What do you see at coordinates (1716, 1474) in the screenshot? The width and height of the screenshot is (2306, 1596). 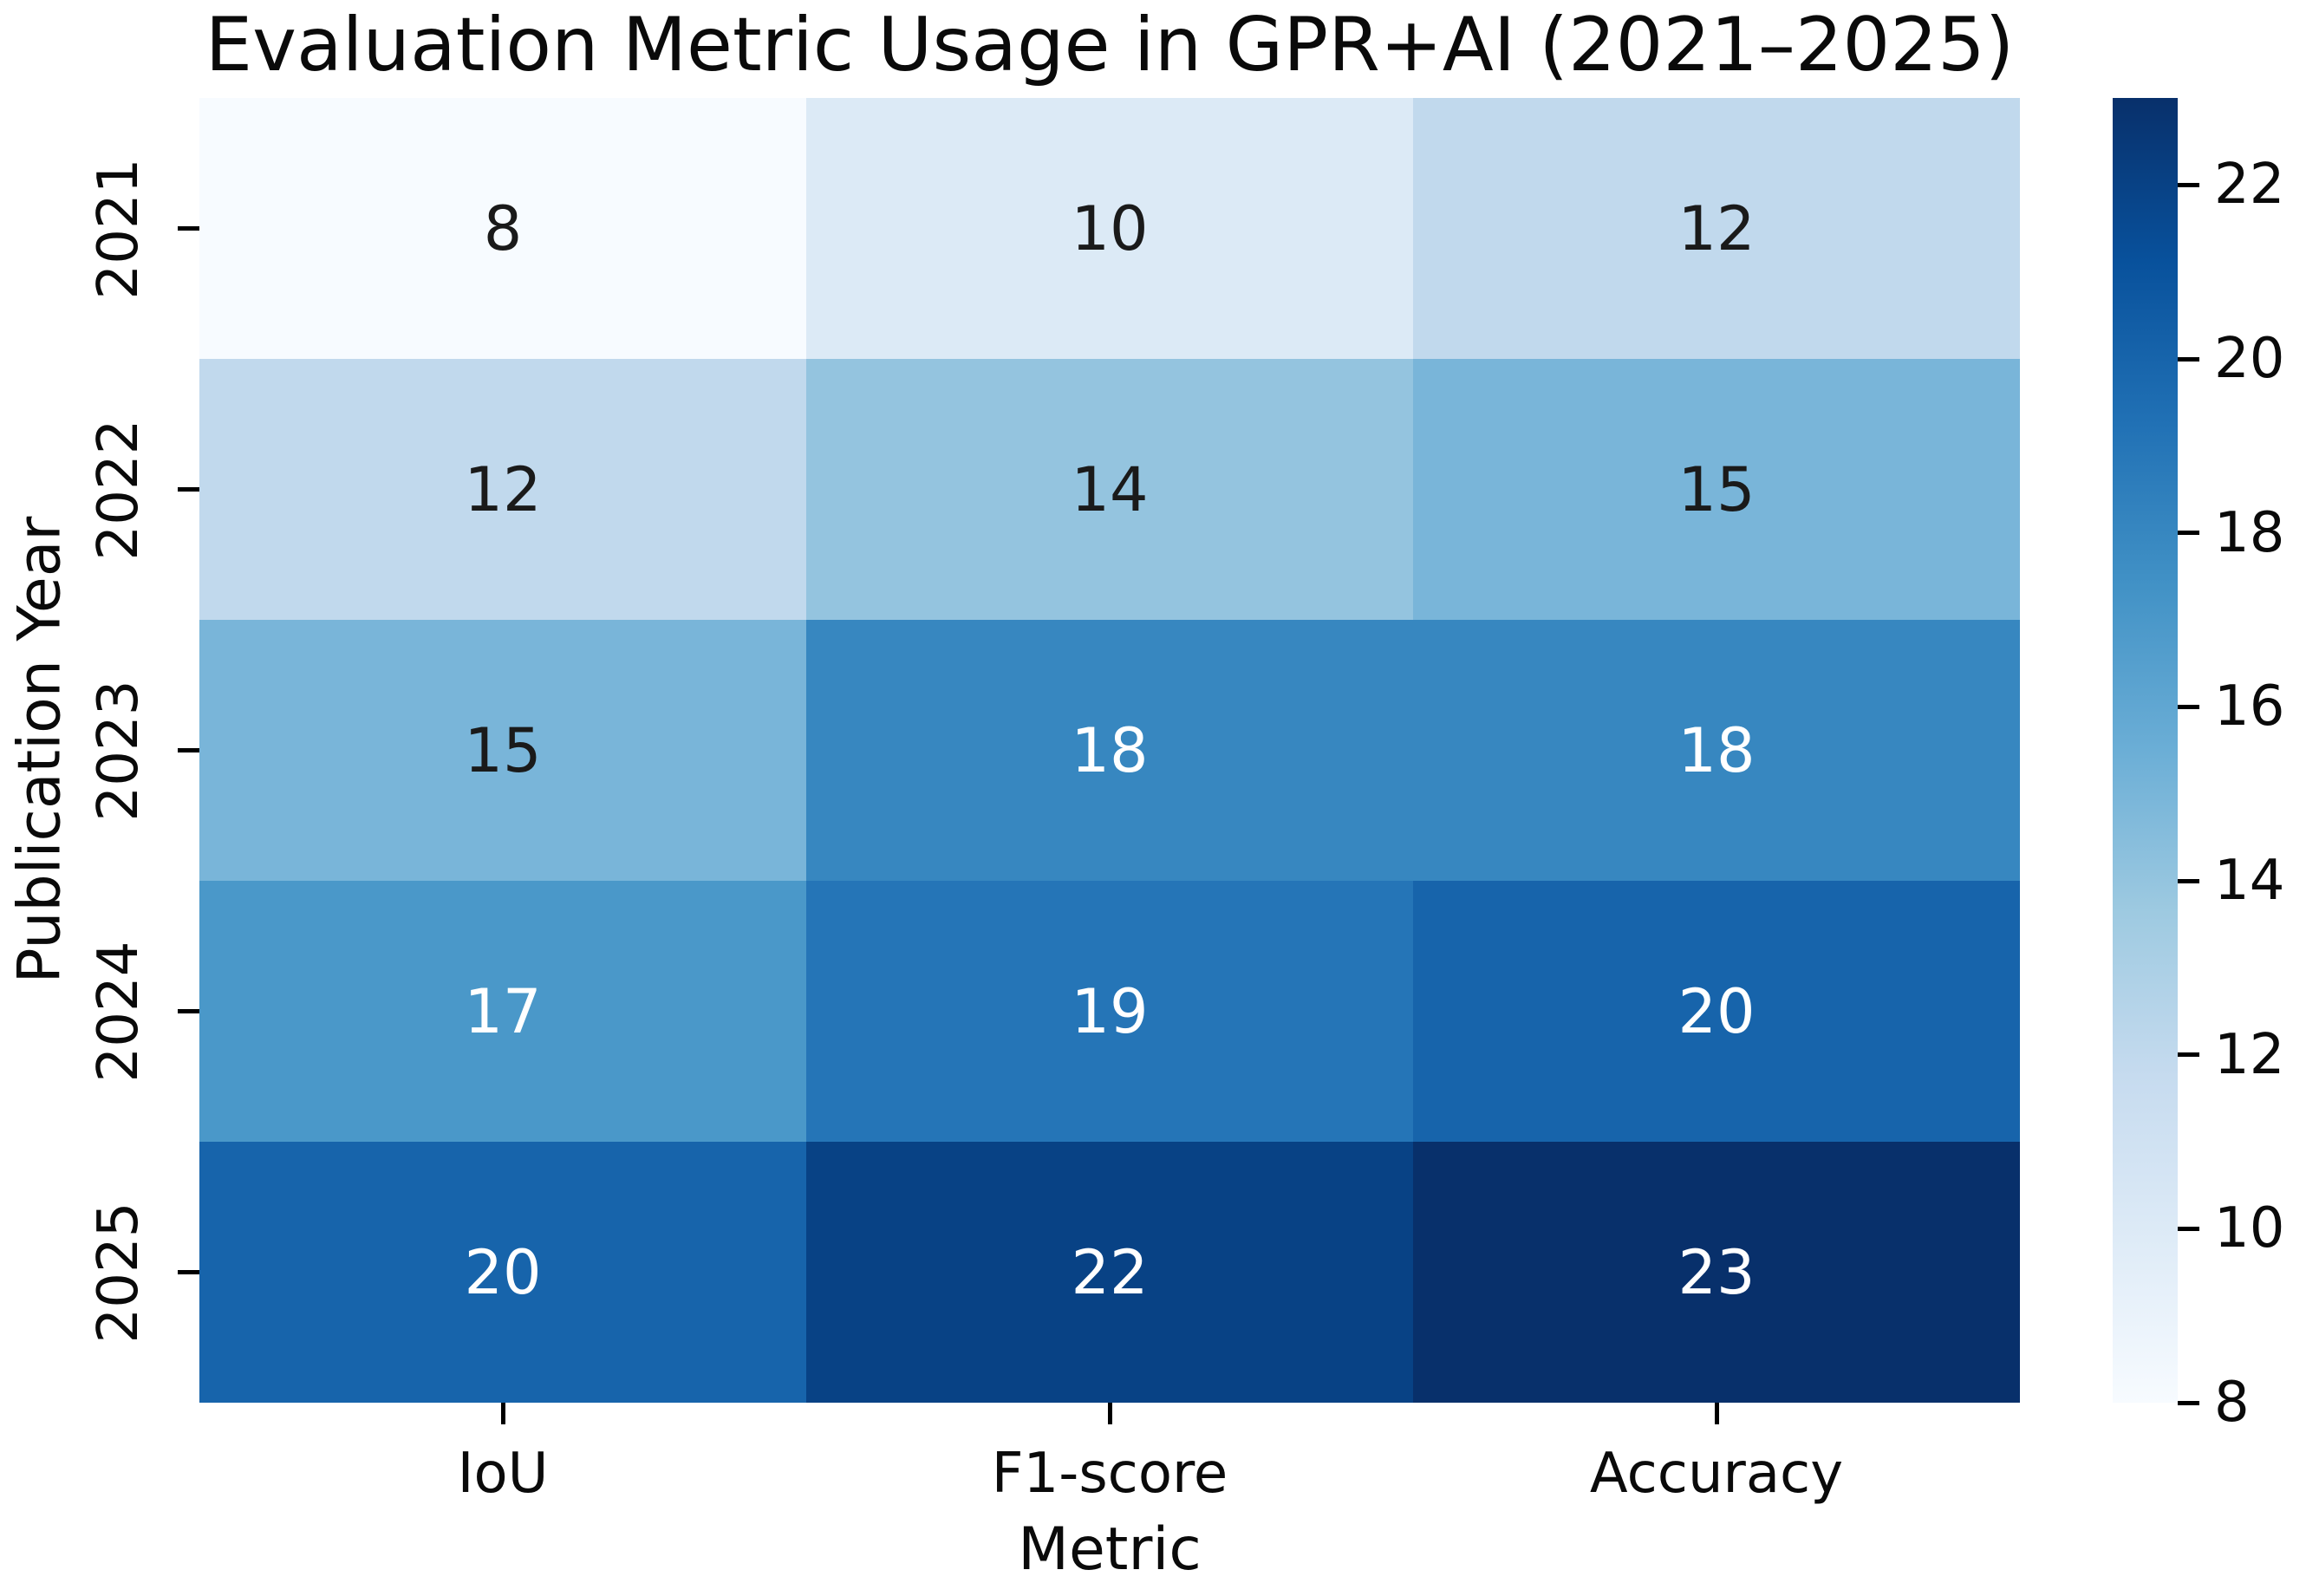 I see `x-tick-label: Accuracy` at bounding box center [1716, 1474].